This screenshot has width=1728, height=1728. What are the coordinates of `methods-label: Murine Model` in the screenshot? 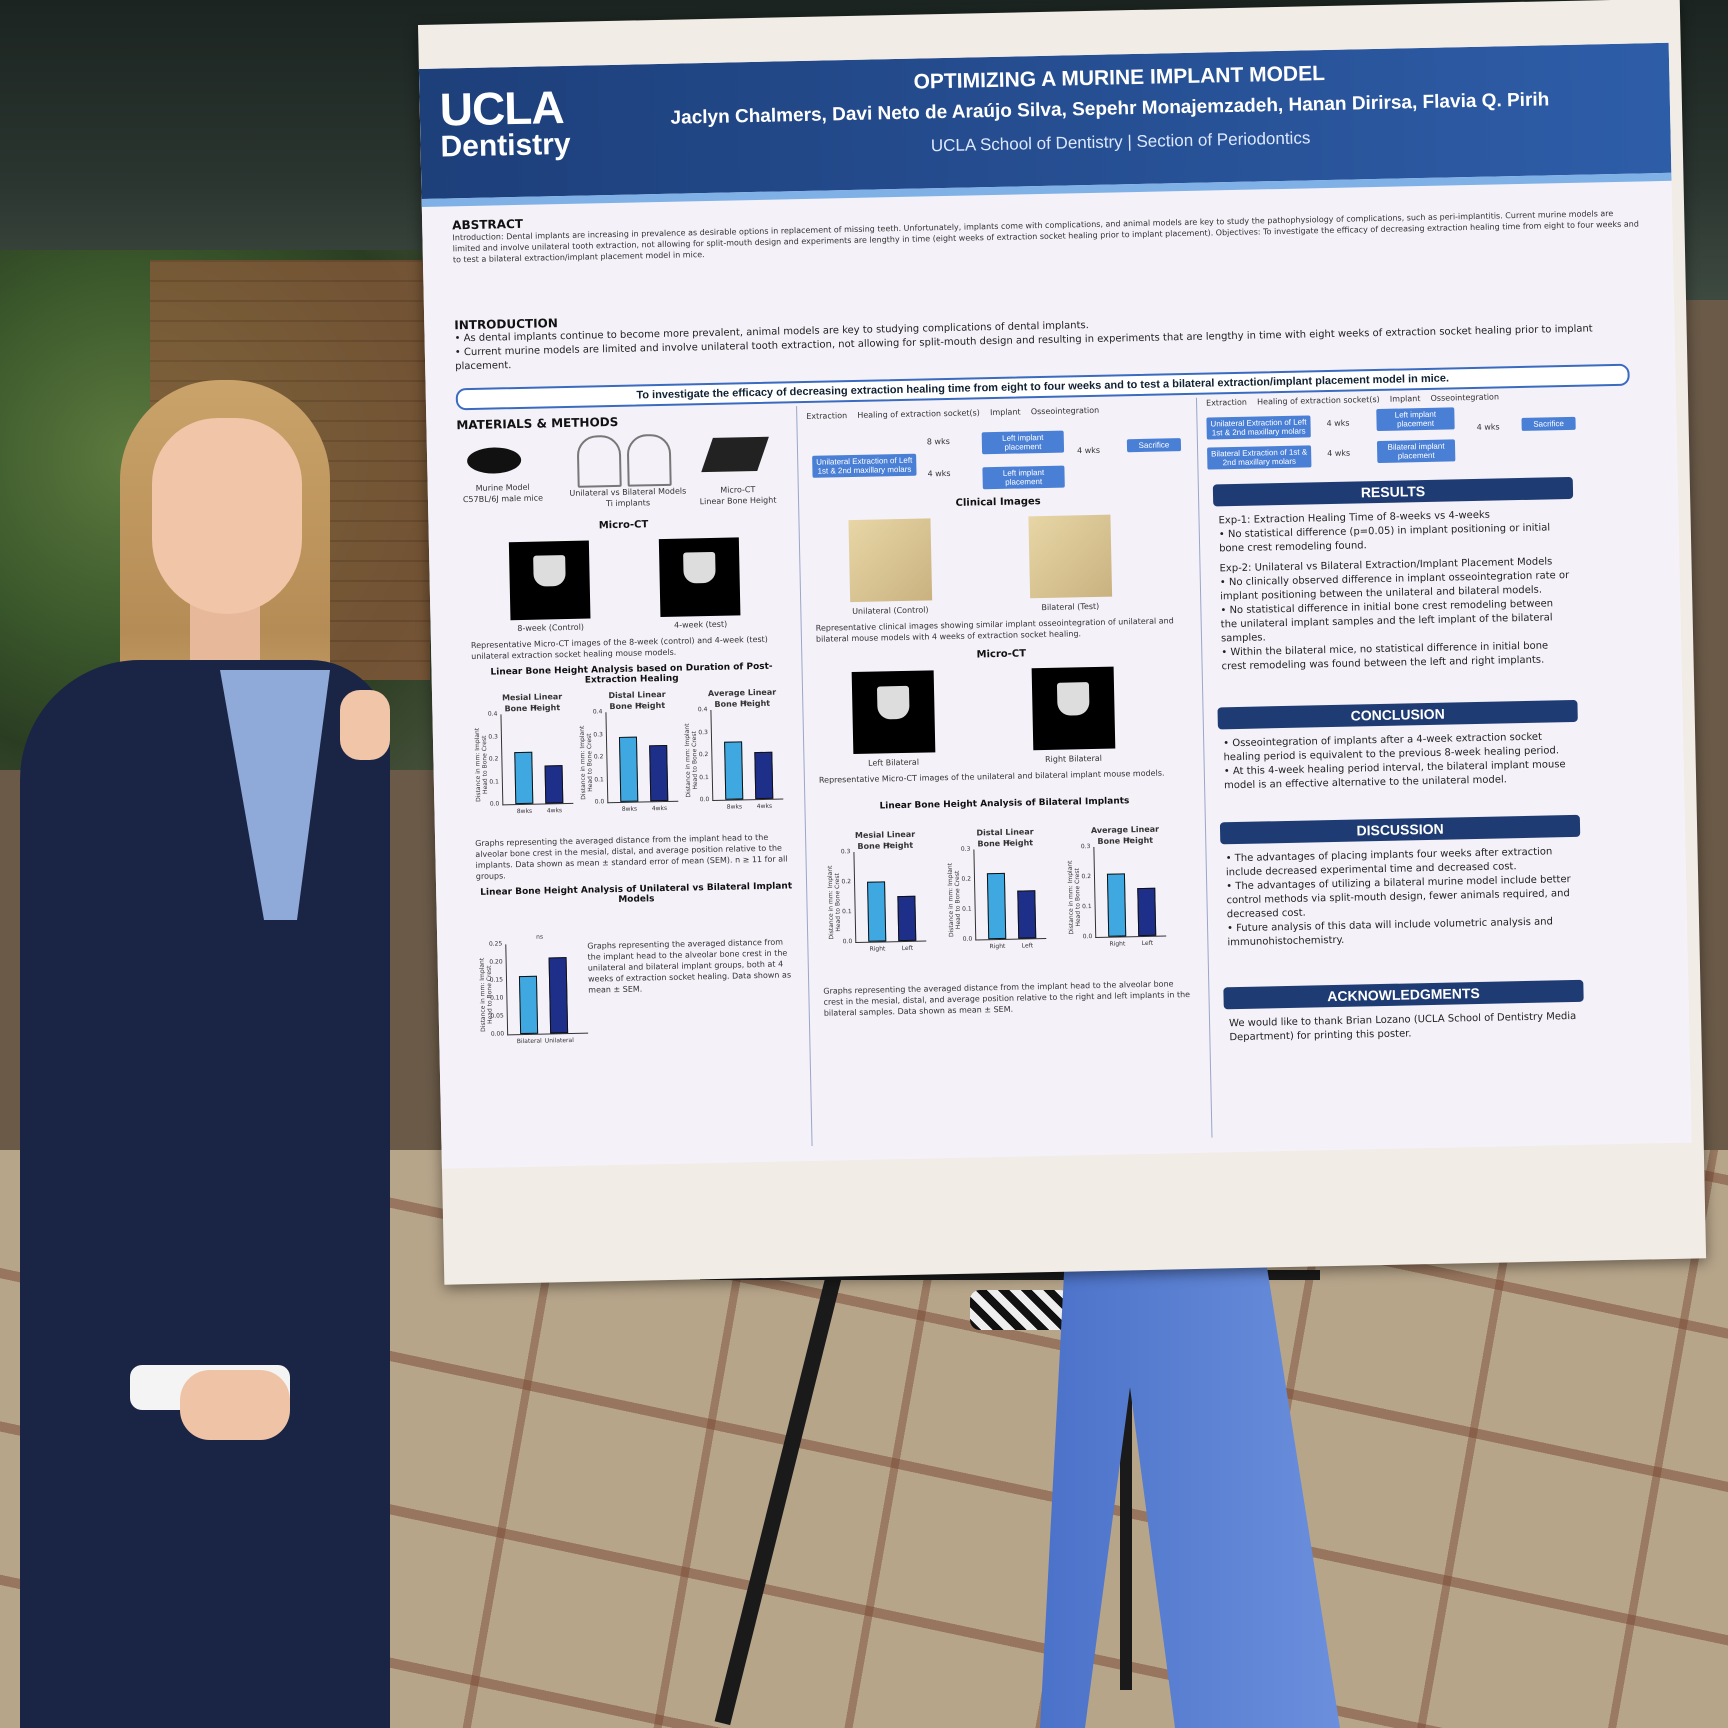 It's located at (502, 487).